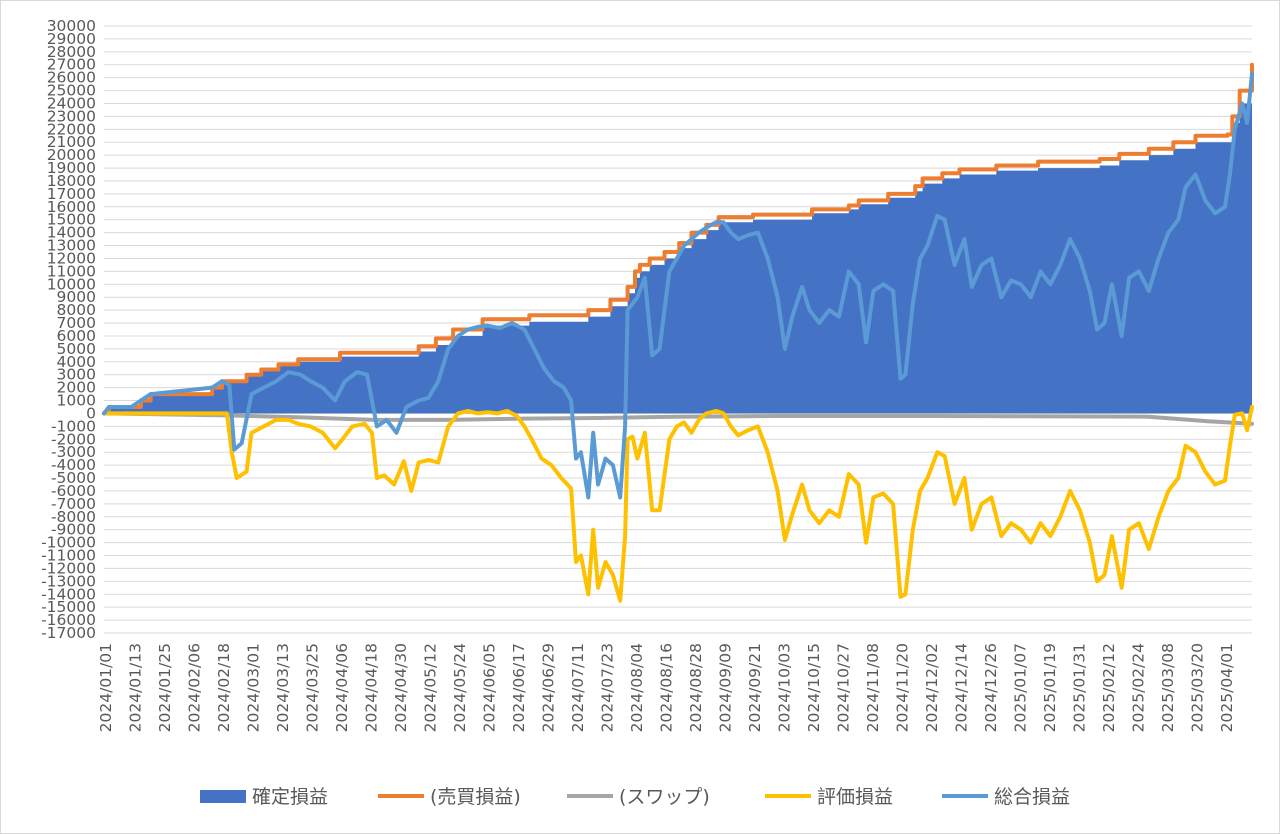  I want to click on y-tick-label: 10000, so click(71, 284).